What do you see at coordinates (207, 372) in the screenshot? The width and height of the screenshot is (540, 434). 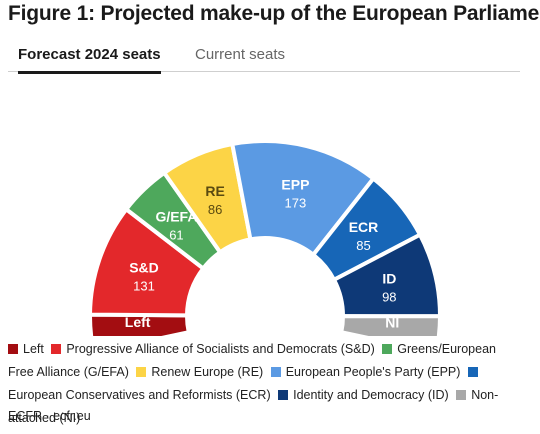 I see `legend-label: Renew Europe (RE)` at bounding box center [207, 372].